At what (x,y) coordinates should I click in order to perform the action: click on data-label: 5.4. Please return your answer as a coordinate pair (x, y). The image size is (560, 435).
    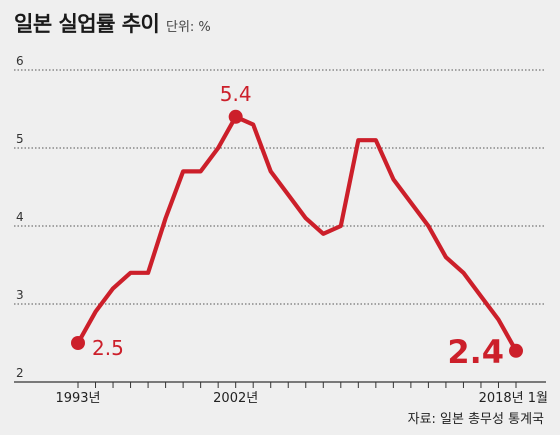
    Looking at the image, I should click on (236, 94).